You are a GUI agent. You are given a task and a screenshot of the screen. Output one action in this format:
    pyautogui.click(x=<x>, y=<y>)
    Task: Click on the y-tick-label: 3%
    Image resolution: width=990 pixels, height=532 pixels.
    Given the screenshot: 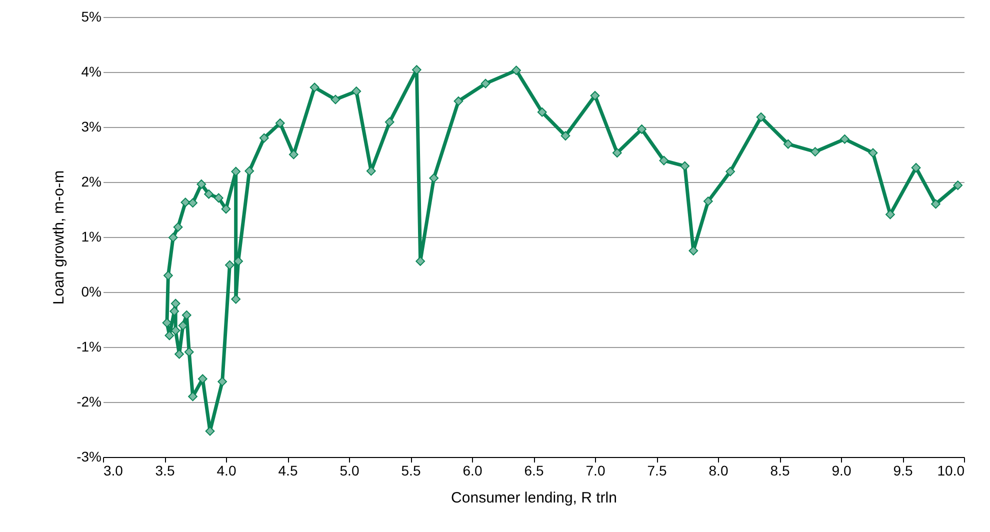 What is the action you would take?
    pyautogui.click(x=91, y=126)
    